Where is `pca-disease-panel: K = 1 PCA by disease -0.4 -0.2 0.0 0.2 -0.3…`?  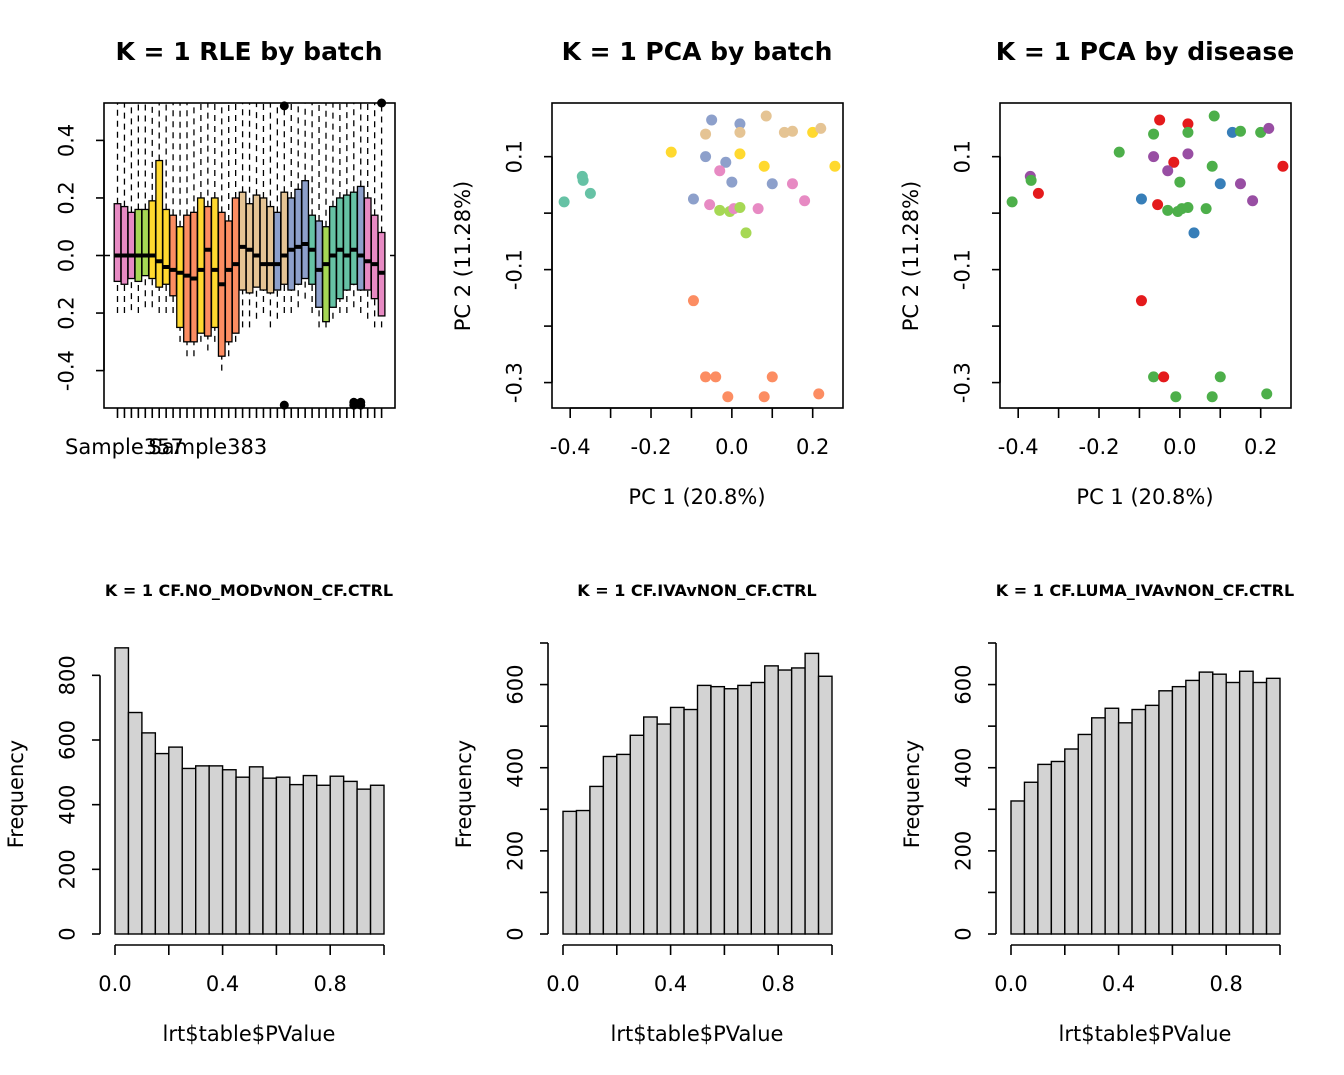 pca-disease-panel: K = 1 PCA by disease -0.4 -0.2 0.0 0.2 -0.3… is located at coordinates (1096, 273).